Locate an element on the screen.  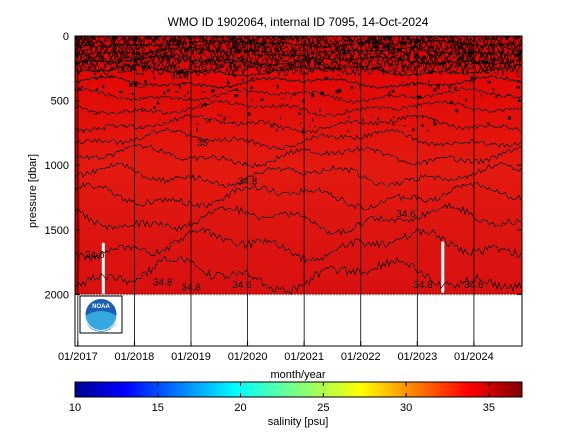
x-tick-label: 01/2024 is located at coordinates (474, 357).